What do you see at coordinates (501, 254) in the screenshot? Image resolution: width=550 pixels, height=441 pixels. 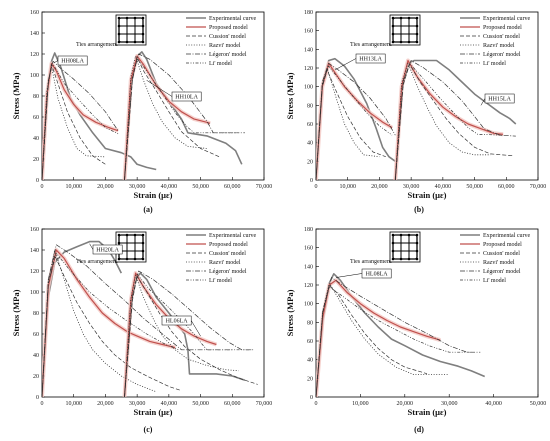 I see `legend-label: Cussion' model` at bounding box center [501, 254].